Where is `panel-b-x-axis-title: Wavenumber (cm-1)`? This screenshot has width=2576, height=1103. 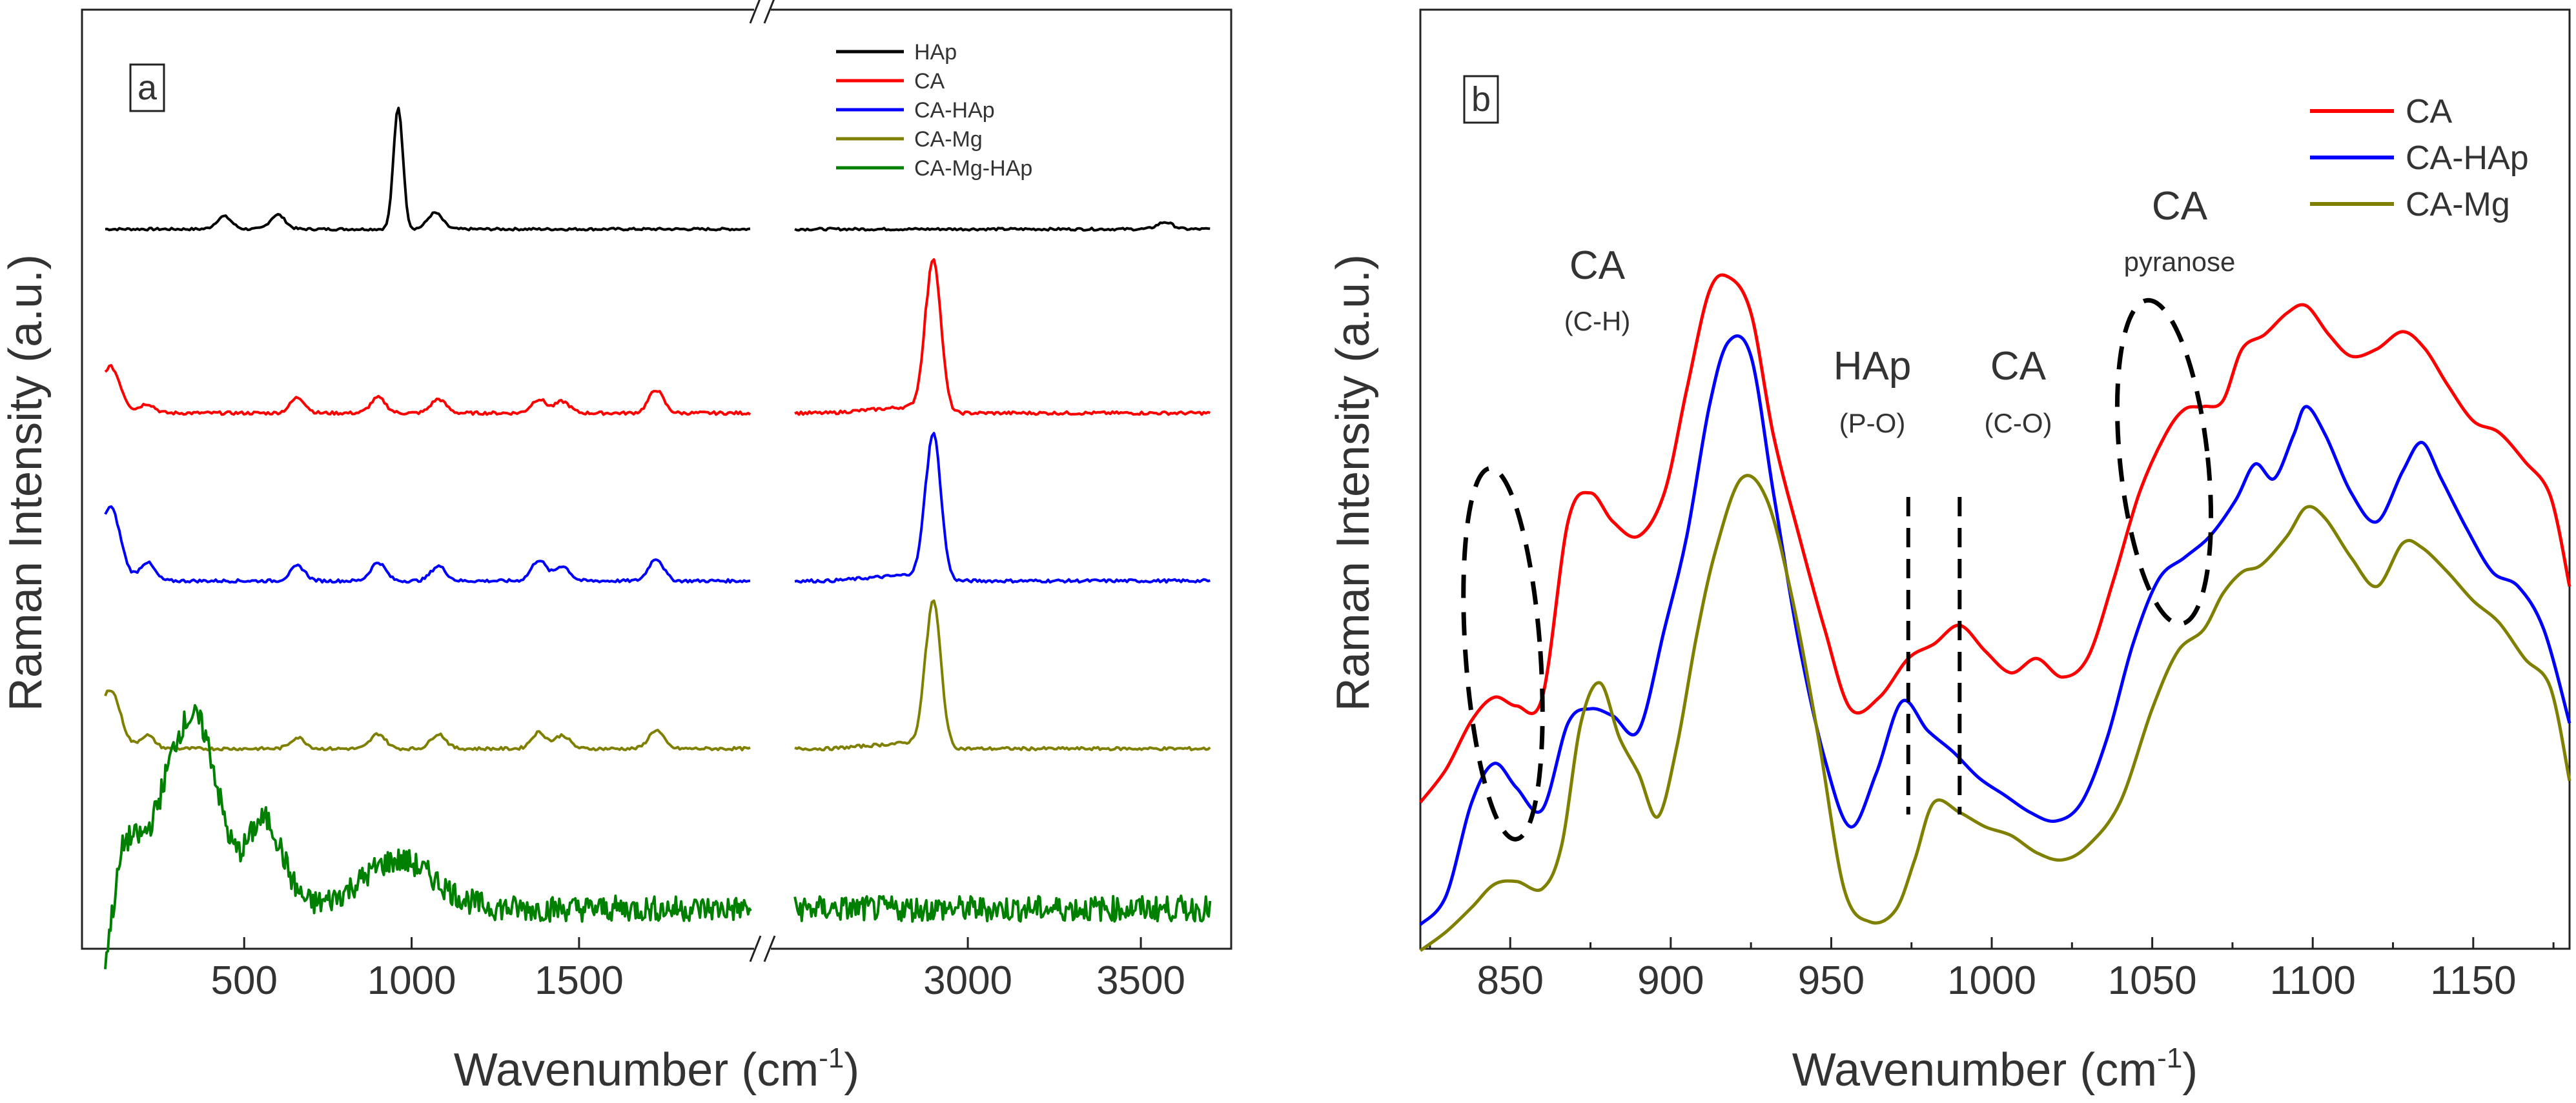 panel-b-x-axis-title: Wavenumber (cm-1) is located at coordinates (1995, 1069).